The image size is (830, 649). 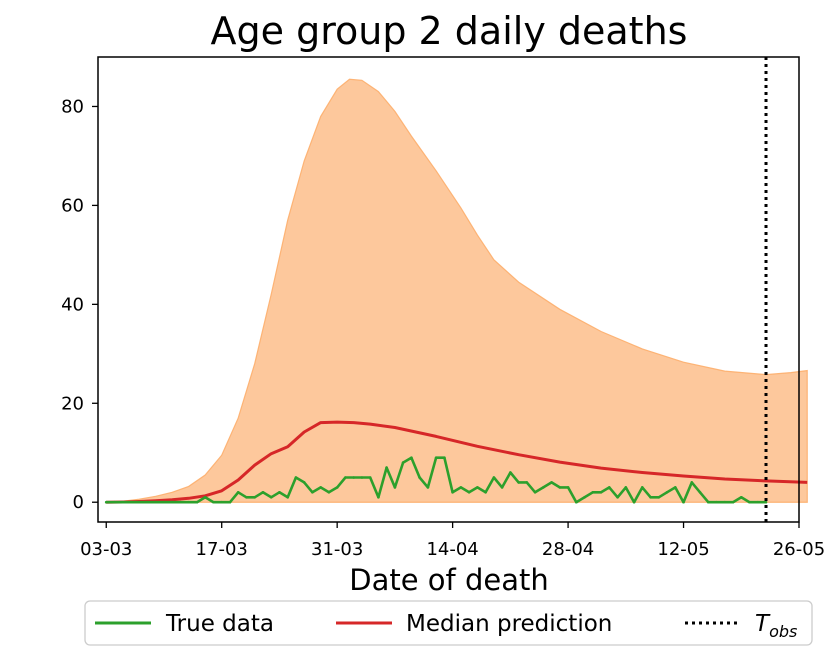 I want to click on true-data-line, so click(x=436, y=480).